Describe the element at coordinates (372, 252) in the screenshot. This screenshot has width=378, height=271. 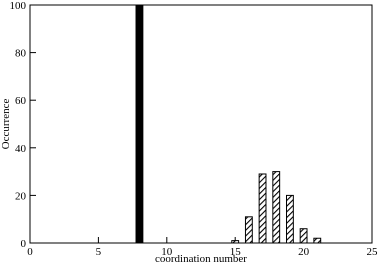
I see `x-tick-label: 25` at that location.